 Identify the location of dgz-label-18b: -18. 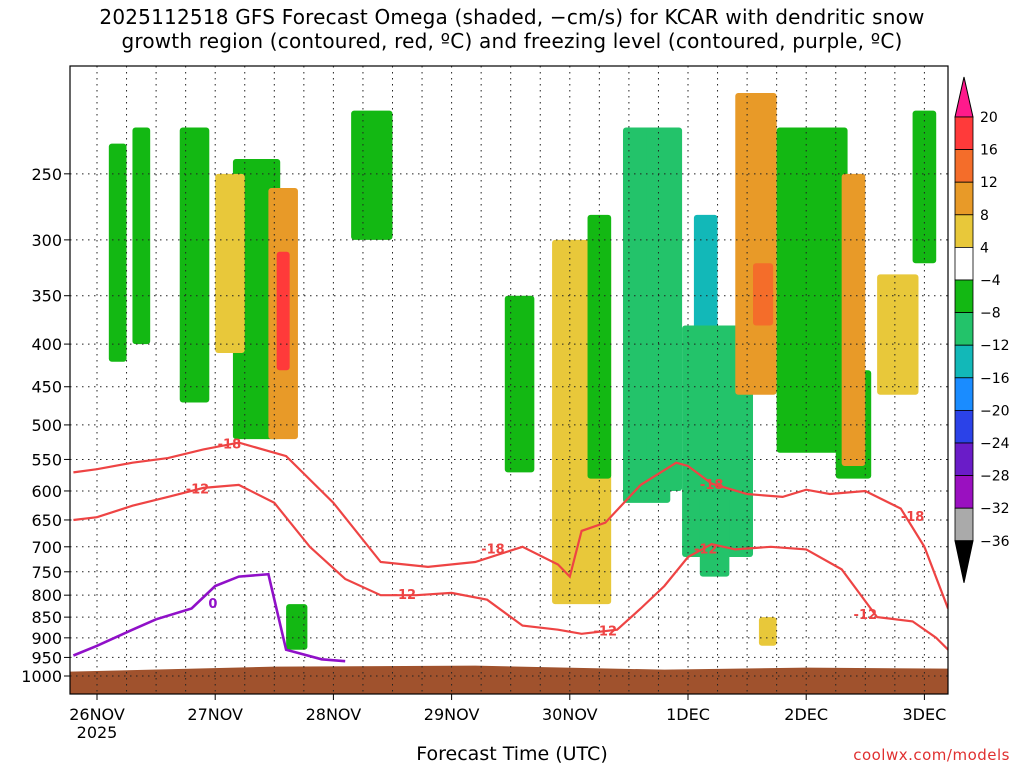
(493, 549).